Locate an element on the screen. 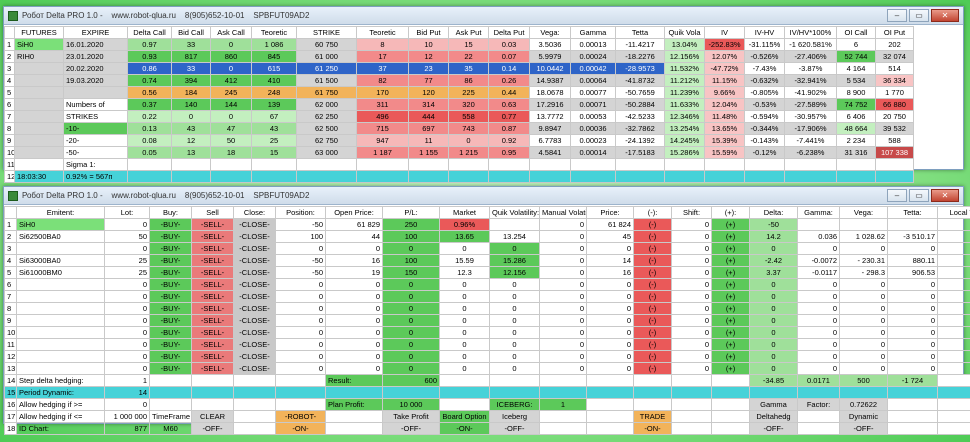 This screenshot has height=442, width=970. take-profit-toggle: -OFF- is located at coordinates (411, 428).